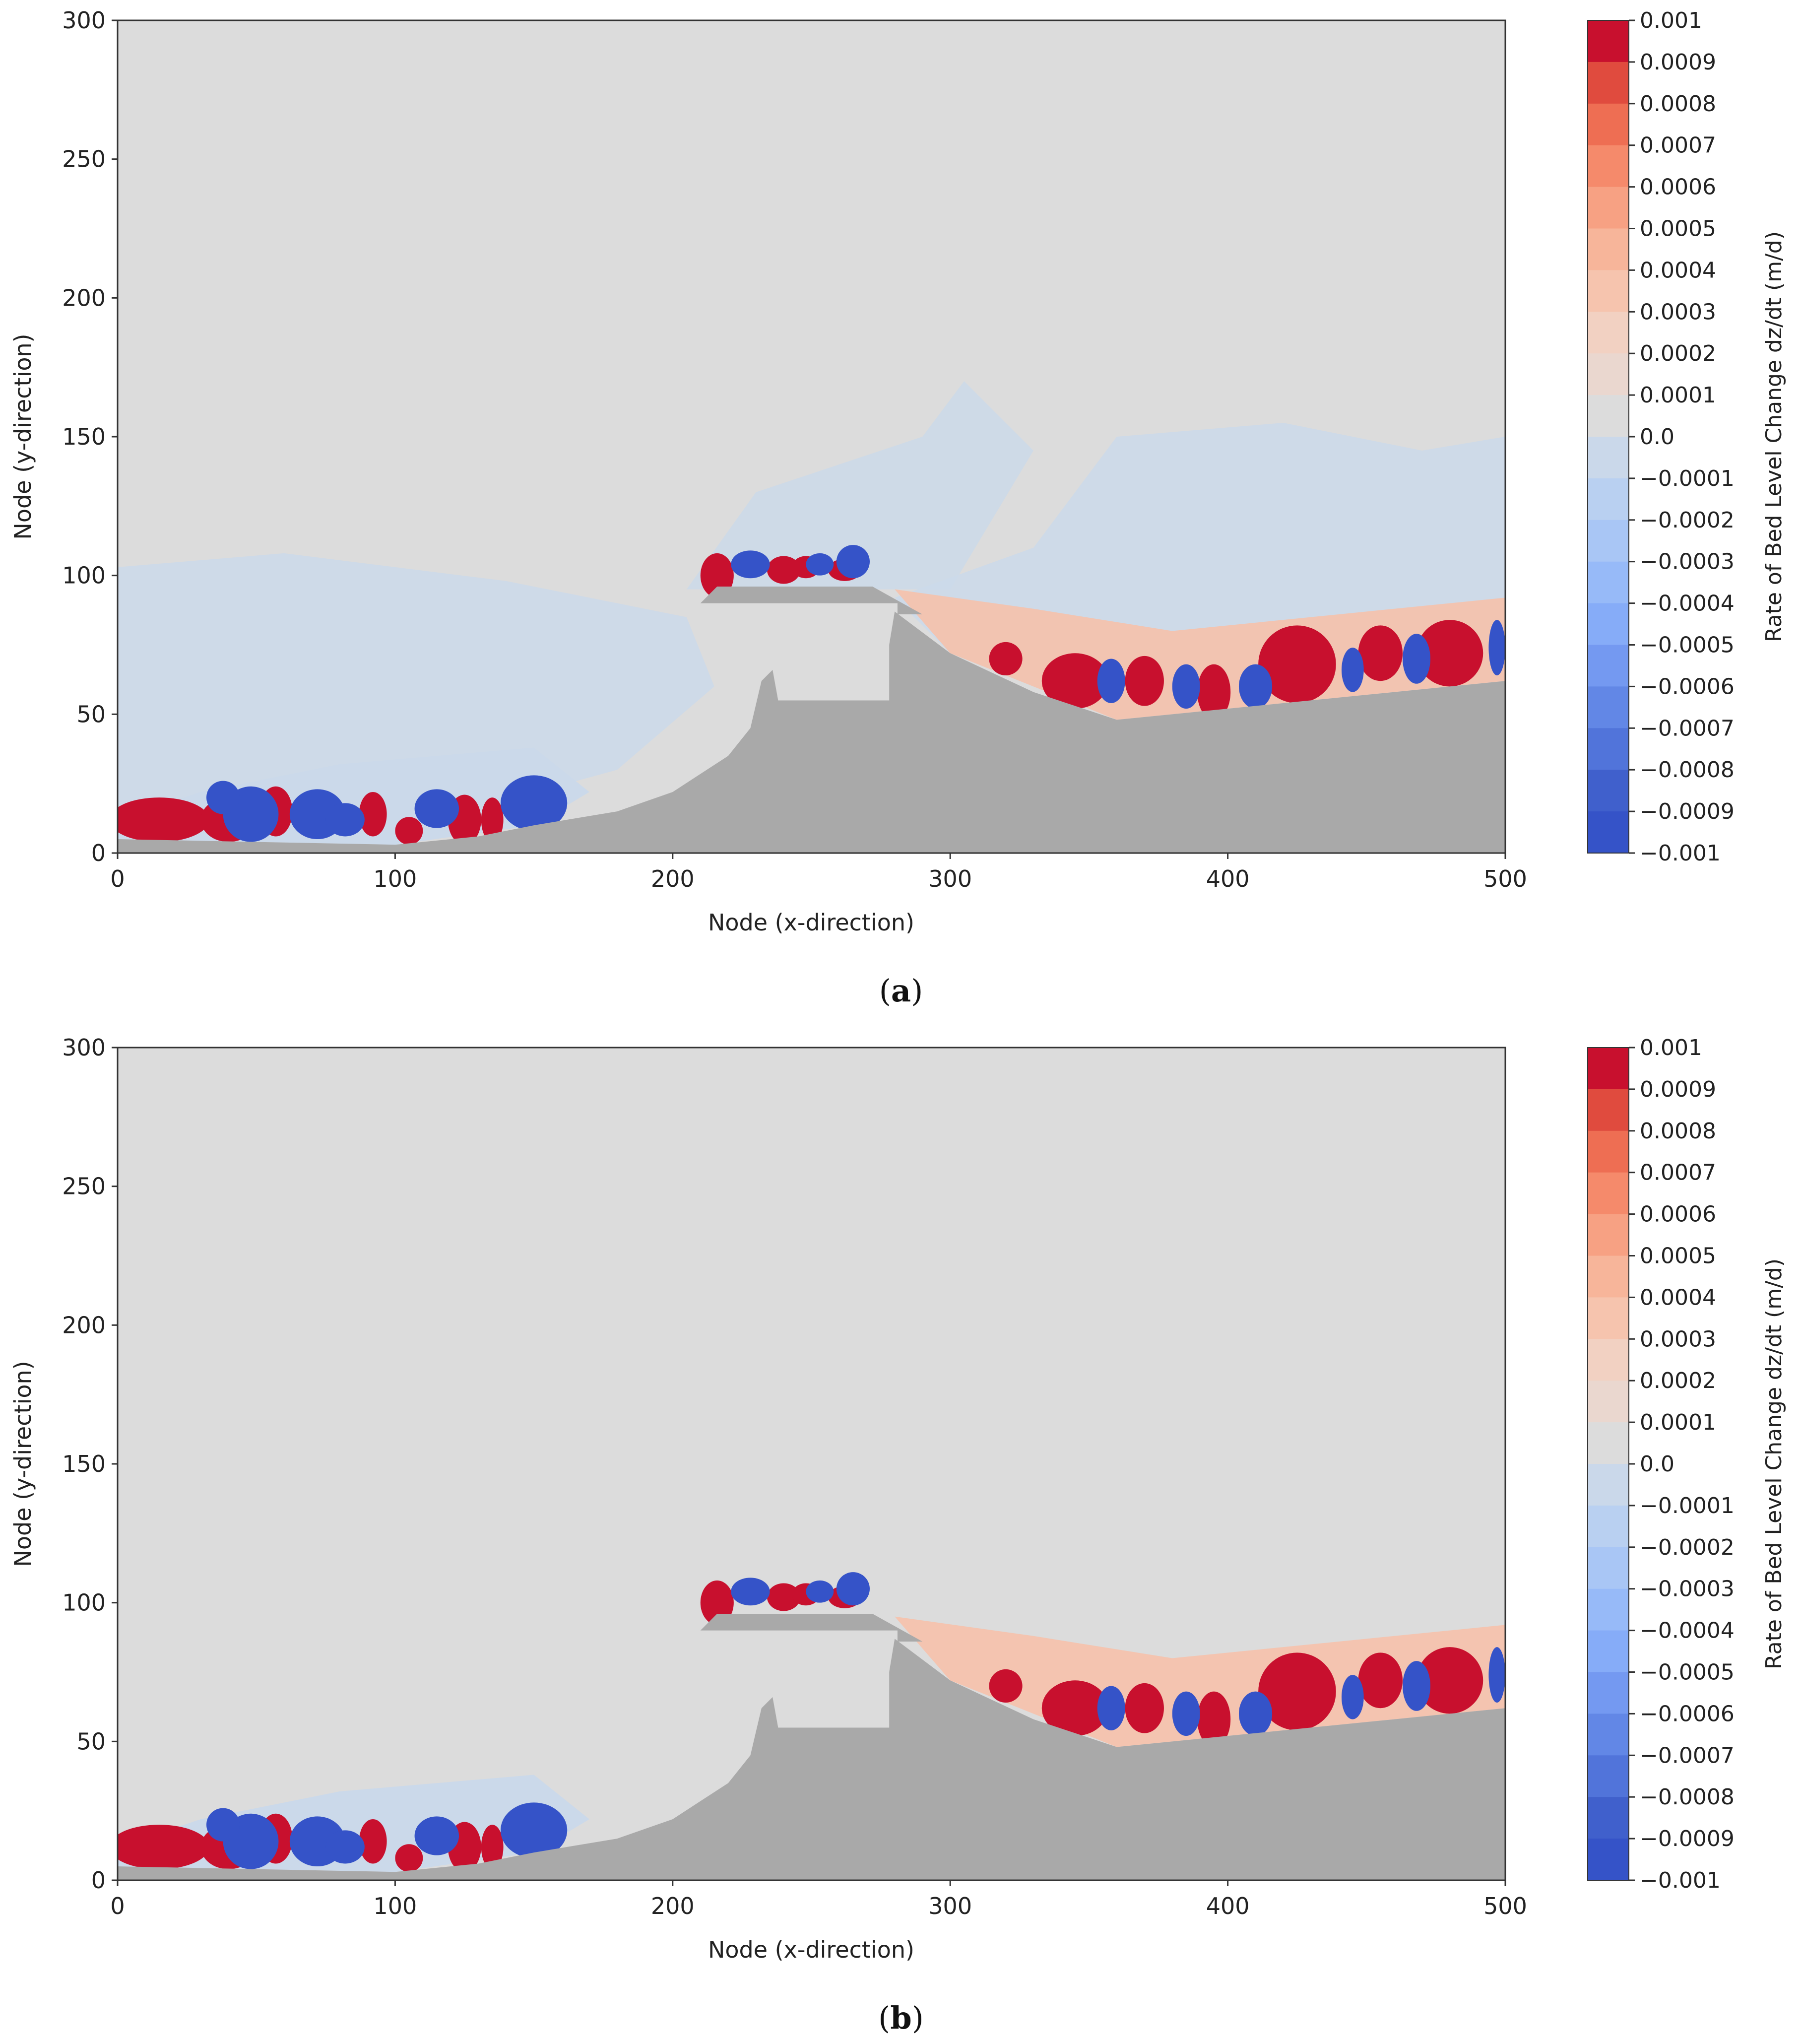 This screenshot has height=2044, width=1802. What do you see at coordinates (1687, 1505) in the screenshot?
I see `colorbar-tick-label: −0.0001` at bounding box center [1687, 1505].